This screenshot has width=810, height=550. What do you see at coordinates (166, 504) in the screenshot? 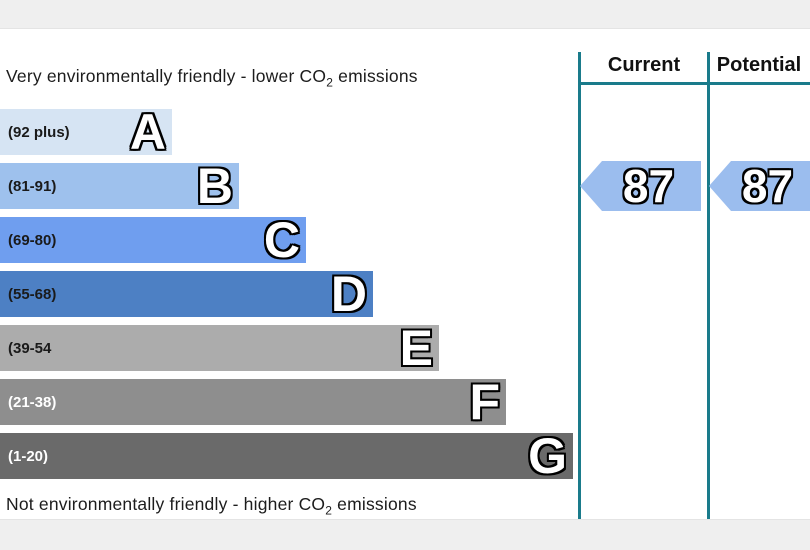
I see `bottom-axis-text: Not environmentally friendly - higher CO` at bounding box center [166, 504].